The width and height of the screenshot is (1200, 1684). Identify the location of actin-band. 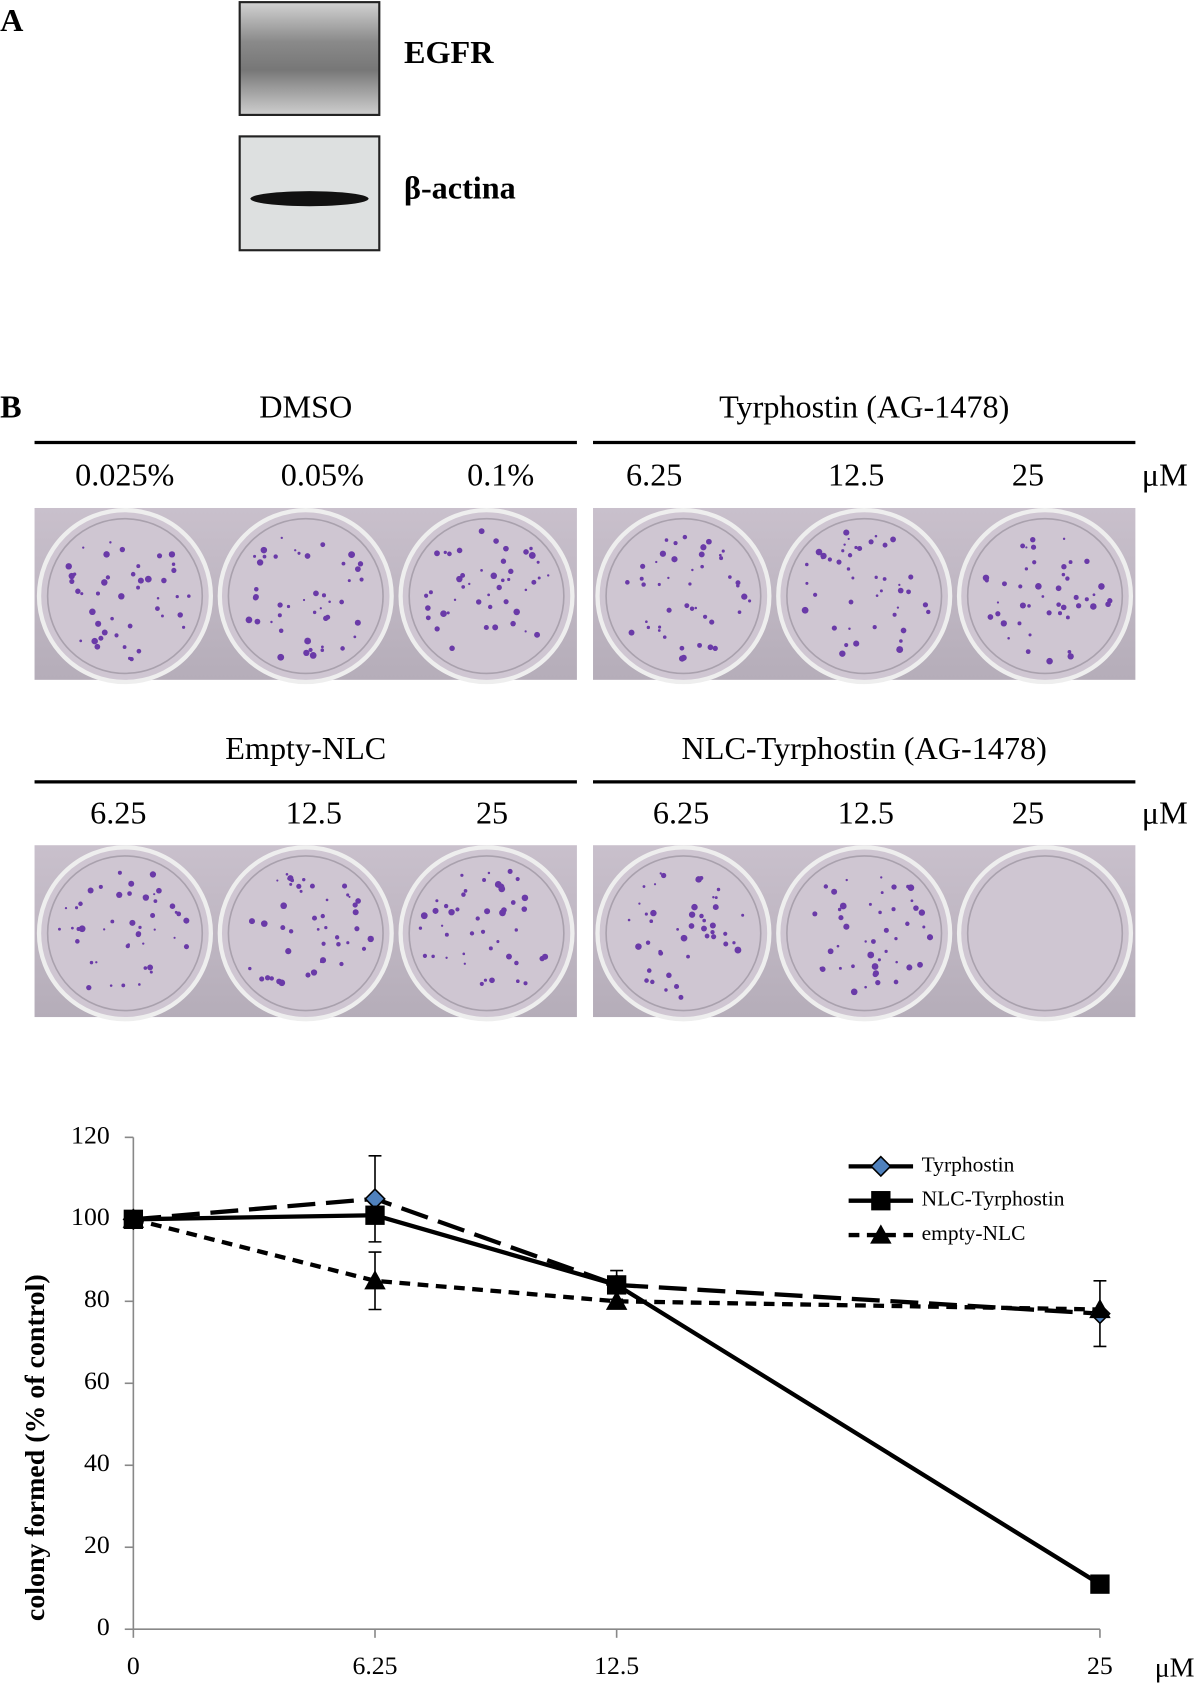
(309, 199).